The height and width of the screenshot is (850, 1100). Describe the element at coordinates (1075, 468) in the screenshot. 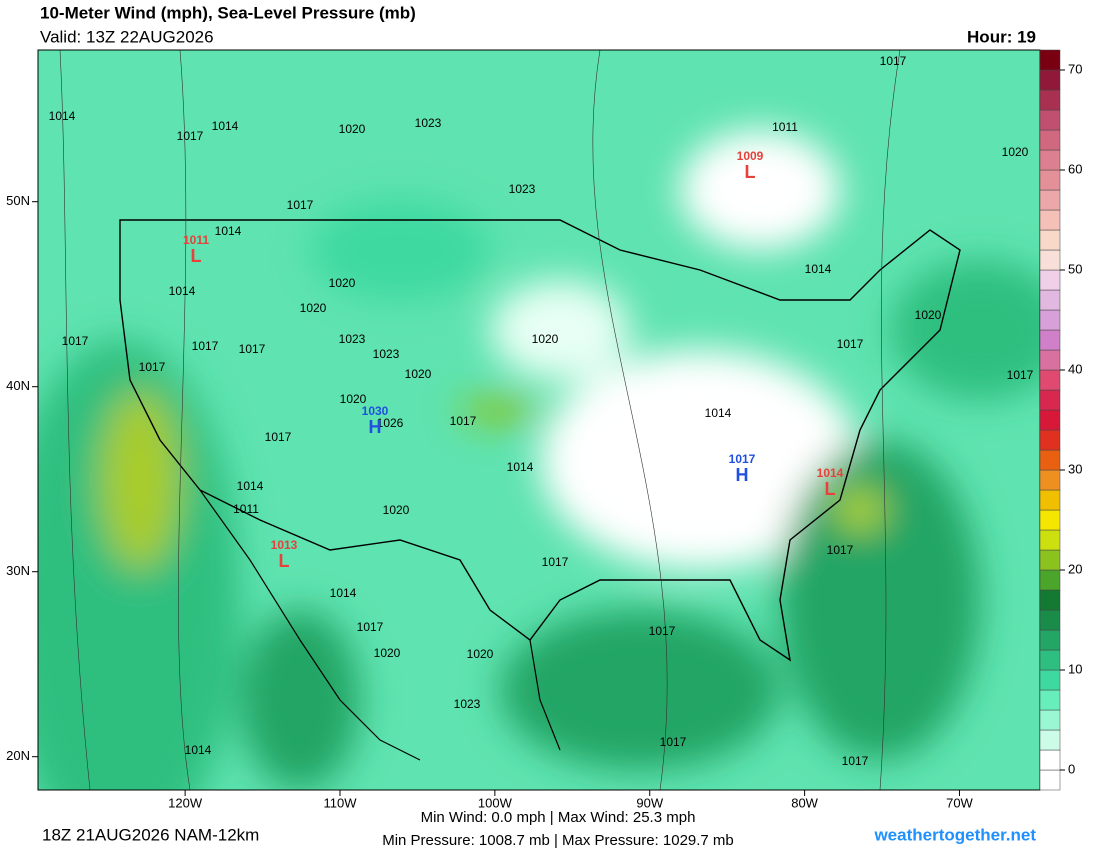

I see `colorbar-label: 30` at that location.